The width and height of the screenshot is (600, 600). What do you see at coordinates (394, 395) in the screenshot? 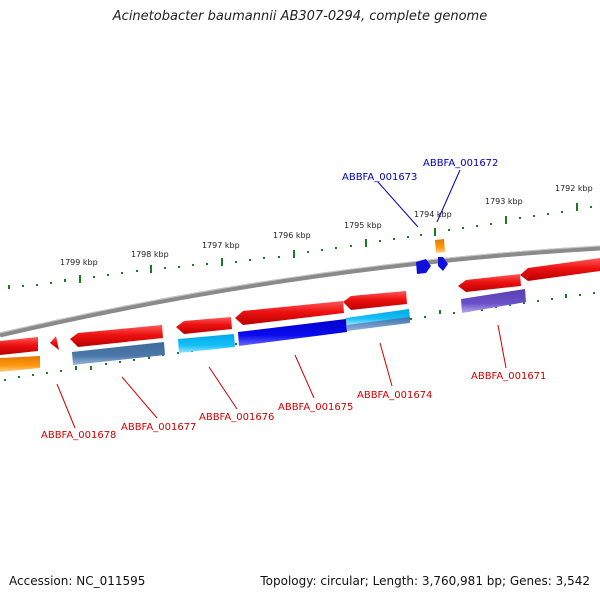
I see `gene-label-ABBFA_001674: ABBFA_001674` at bounding box center [394, 395].